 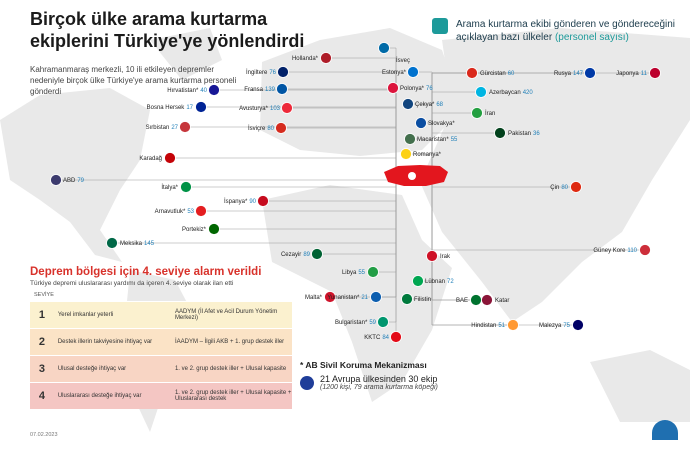 What do you see at coordinates (80, 181) in the screenshot?
I see `personnel: 79` at bounding box center [80, 181].